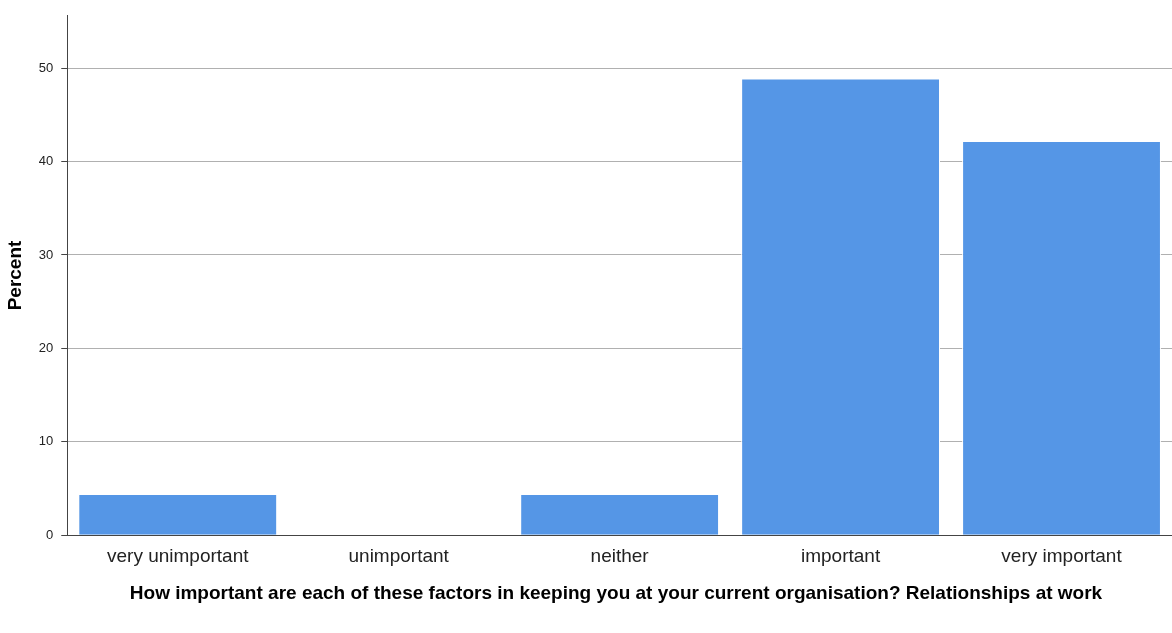 Image resolution: width=1172 pixels, height=633 pixels. Describe the element at coordinates (50, 534) in the screenshot. I see `y-tick-label: 0` at that location.